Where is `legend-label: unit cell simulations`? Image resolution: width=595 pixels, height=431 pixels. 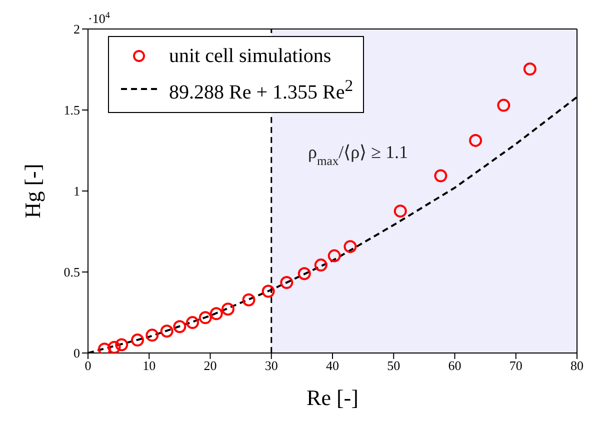
legend-label: unit cell simulations is located at coordinates (250, 56).